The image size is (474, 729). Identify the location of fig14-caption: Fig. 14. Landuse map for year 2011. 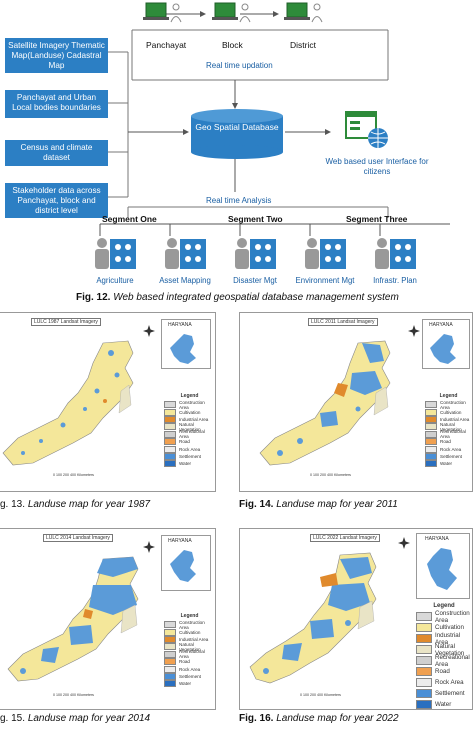
(318, 504).